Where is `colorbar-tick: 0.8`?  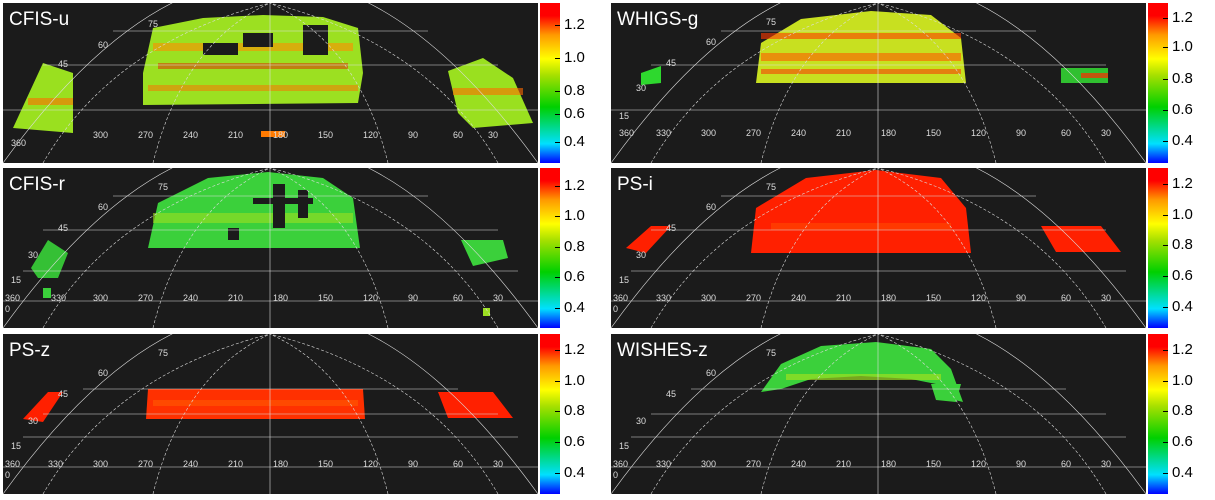
colorbar-tick: 0.8 is located at coordinates (1182, 410).